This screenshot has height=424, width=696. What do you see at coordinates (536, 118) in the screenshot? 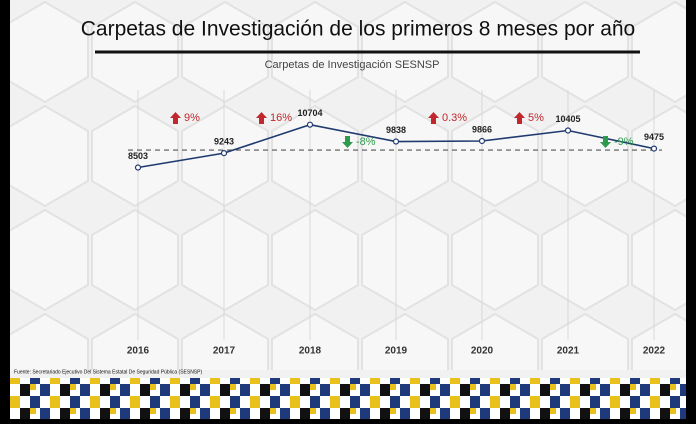
I see `change-annotation: 5%` at bounding box center [536, 118].